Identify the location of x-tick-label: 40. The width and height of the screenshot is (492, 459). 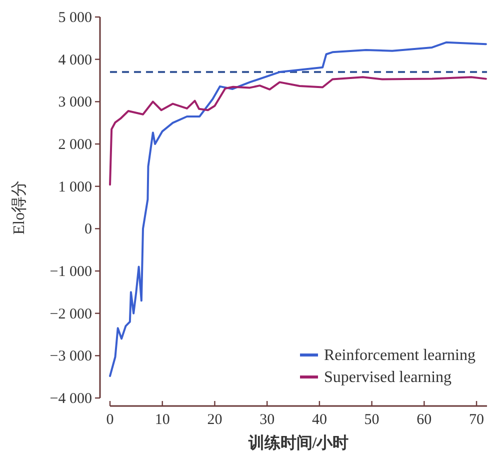
(319, 420).